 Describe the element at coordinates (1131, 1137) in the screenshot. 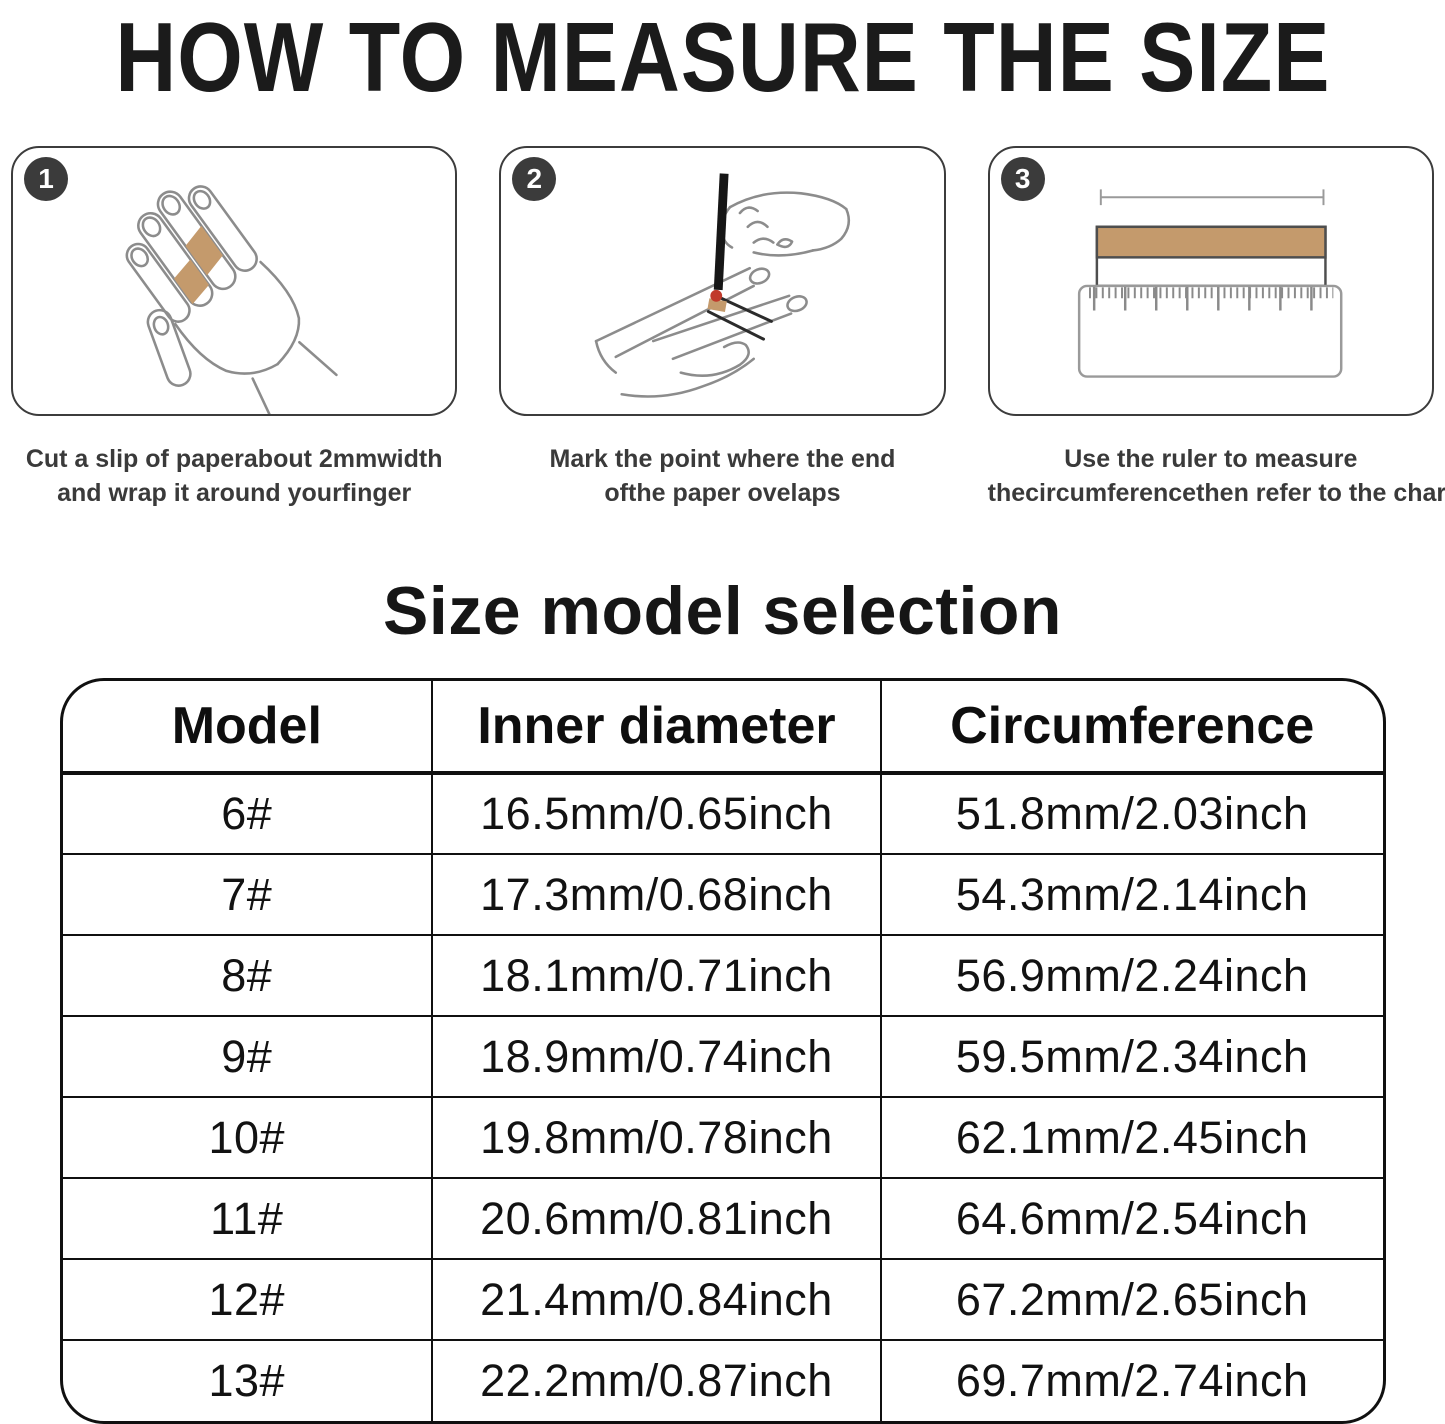

I see `circumference-cell: 62.1mm/2.45inch` at that location.